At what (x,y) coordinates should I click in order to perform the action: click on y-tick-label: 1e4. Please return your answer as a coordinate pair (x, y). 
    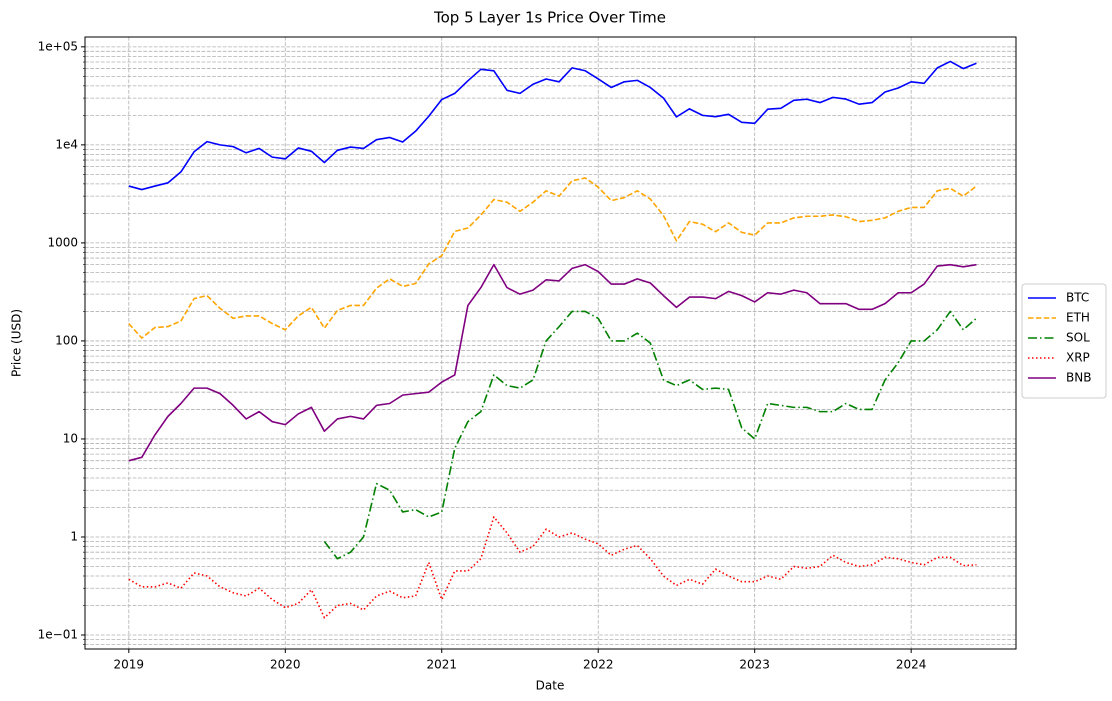
    Looking at the image, I should click on (66, 144).